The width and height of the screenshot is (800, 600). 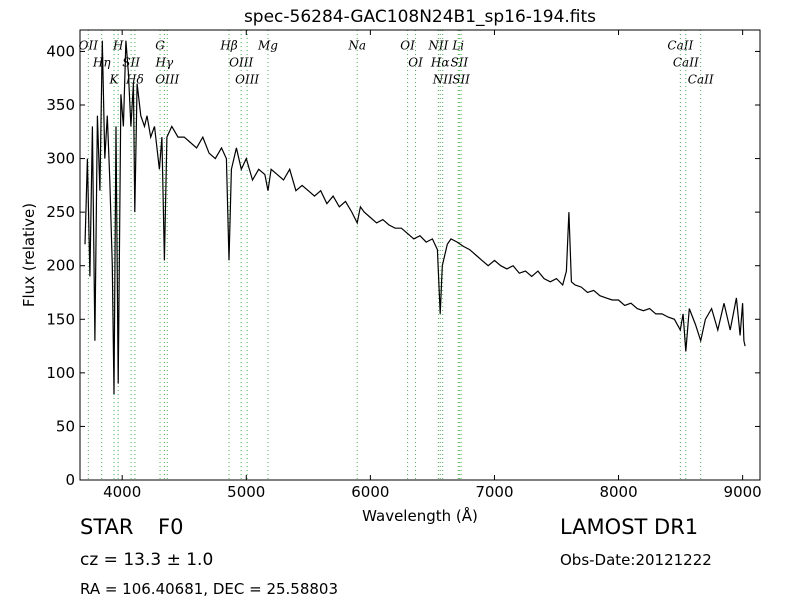 I want to click on coordinates: RA = 106.40681, DEC = 25.58803, so click(x=209, y=589).